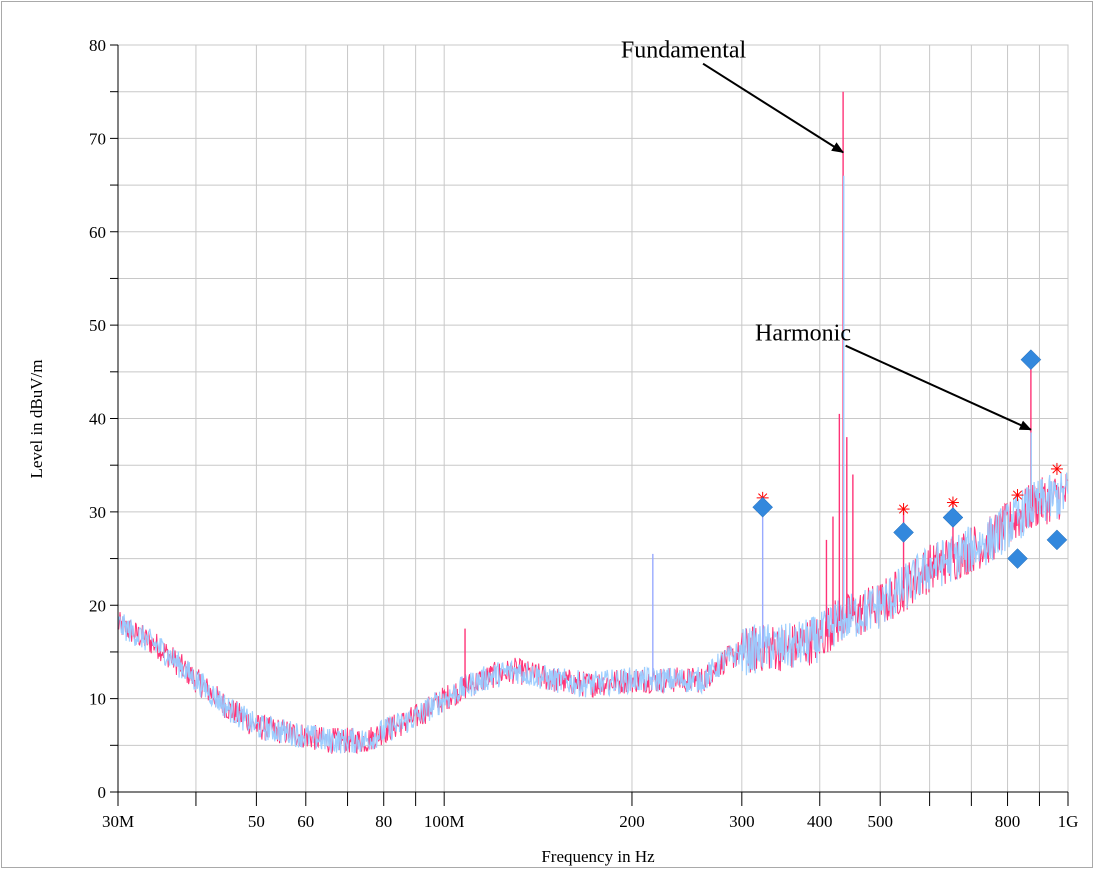 The width and height of the screenshot is (1095, 872). What do you see at coordinates (1008, 821) in the screenshot?
I see `x-tick-label: 800` at bounding box center [1008, 821].